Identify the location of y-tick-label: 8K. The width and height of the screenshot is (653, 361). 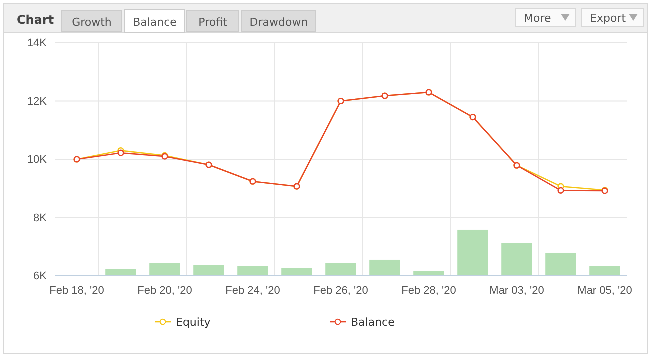
(41, 218).